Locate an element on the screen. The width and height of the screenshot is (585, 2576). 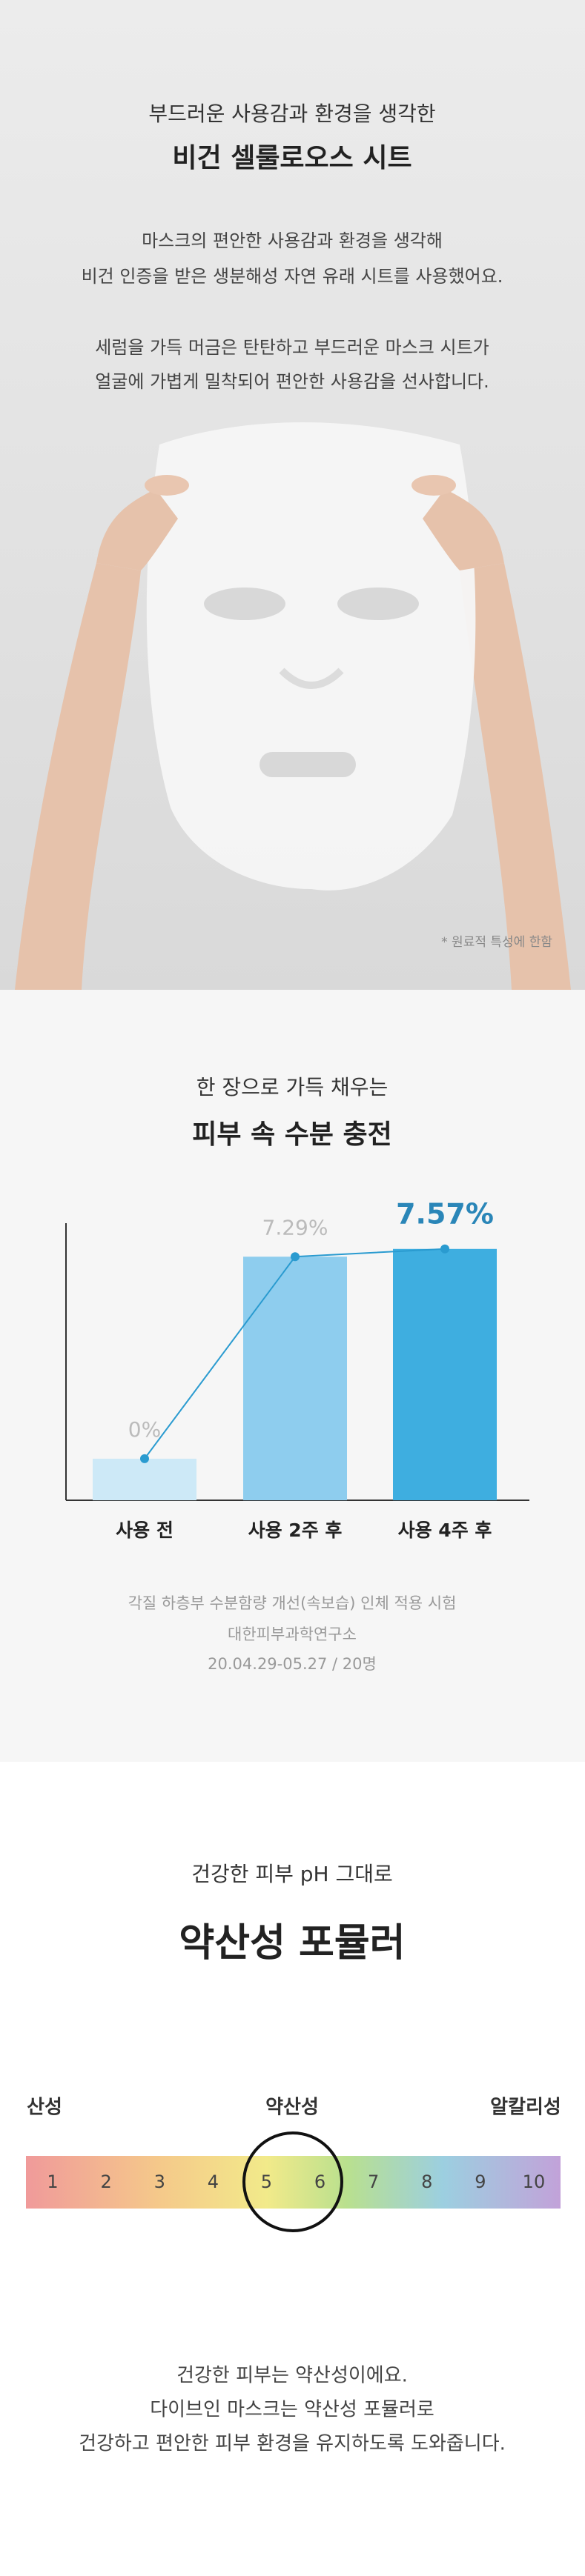
note: * 원료적 특성에 한함 is located at coordinates (497, 942).